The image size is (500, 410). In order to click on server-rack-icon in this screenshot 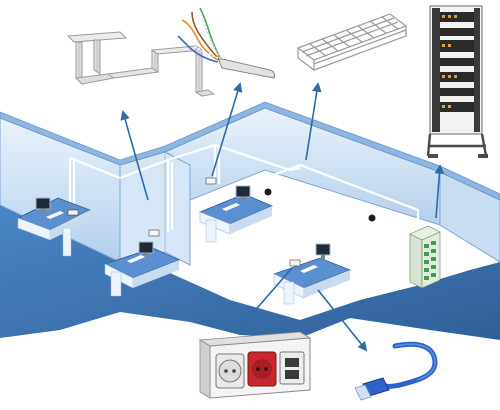, I will do `click(457, 81)`.